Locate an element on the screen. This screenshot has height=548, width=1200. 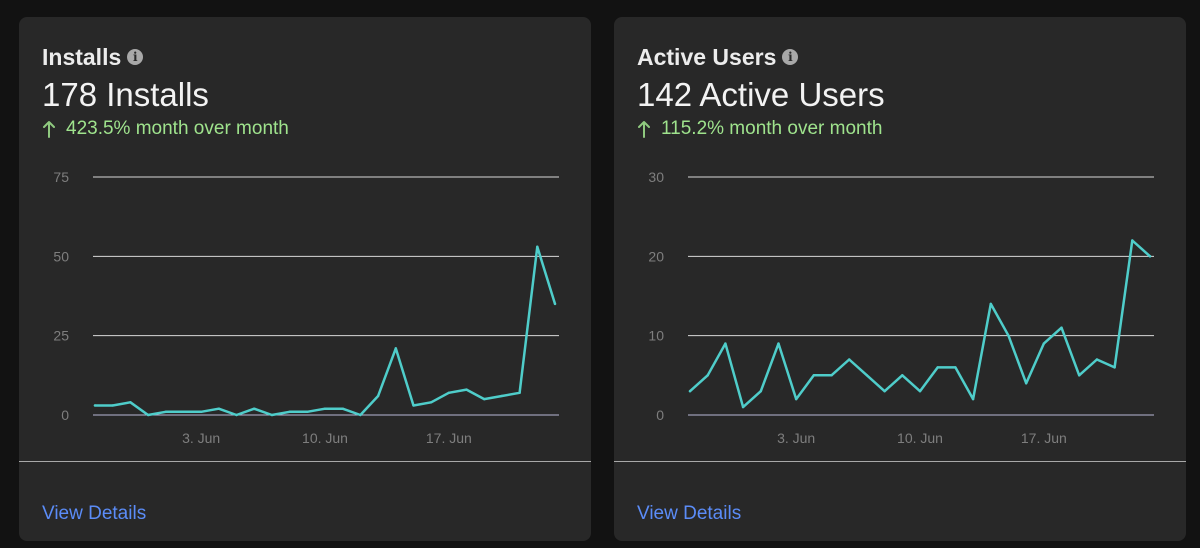
y-tick-label: 10 is located at coordinates (656, 336).